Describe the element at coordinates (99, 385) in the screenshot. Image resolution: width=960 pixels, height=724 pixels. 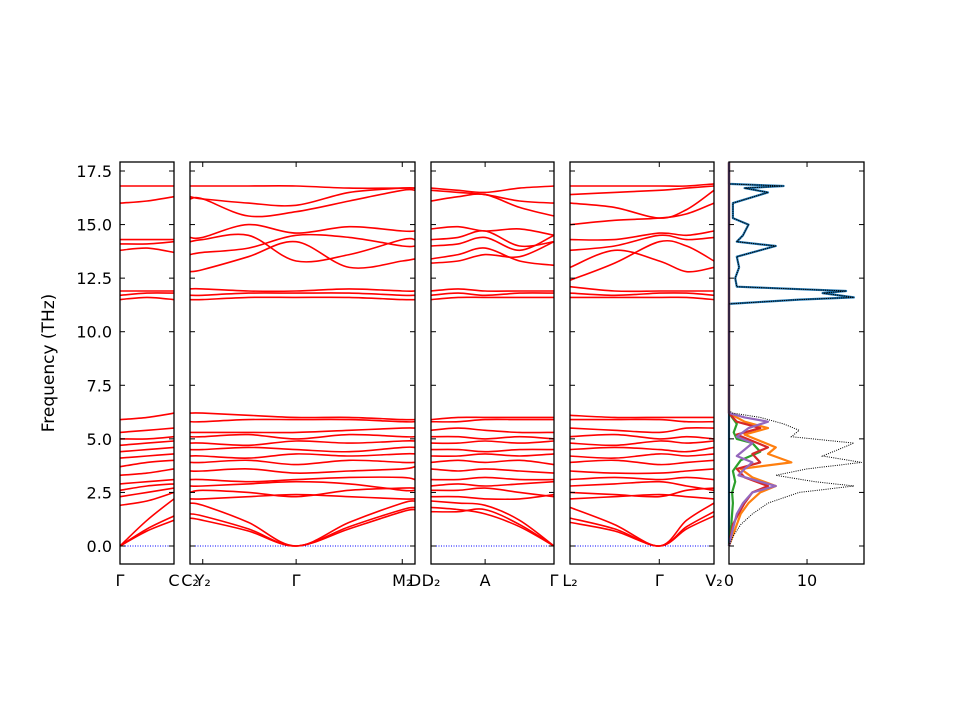
I see `y-tick-label: 7.5` at that location.